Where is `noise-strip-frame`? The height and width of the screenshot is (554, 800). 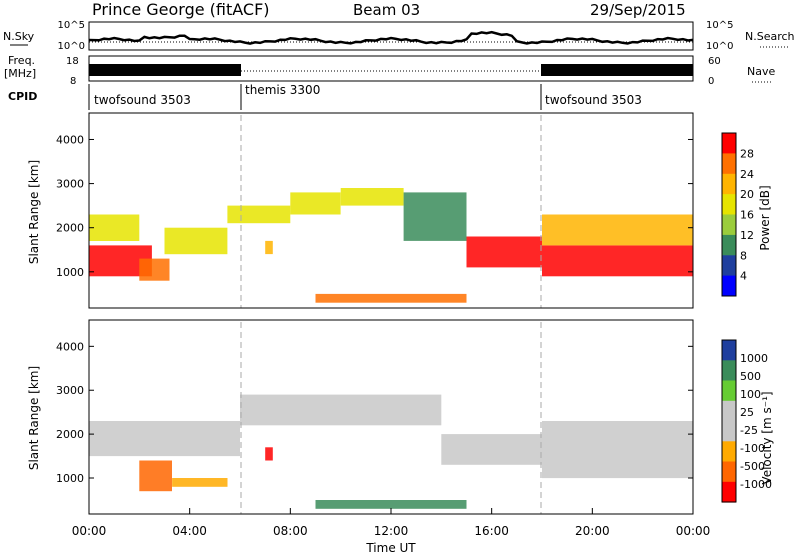
noise-strip-frame is located at coordinates (391, 36).